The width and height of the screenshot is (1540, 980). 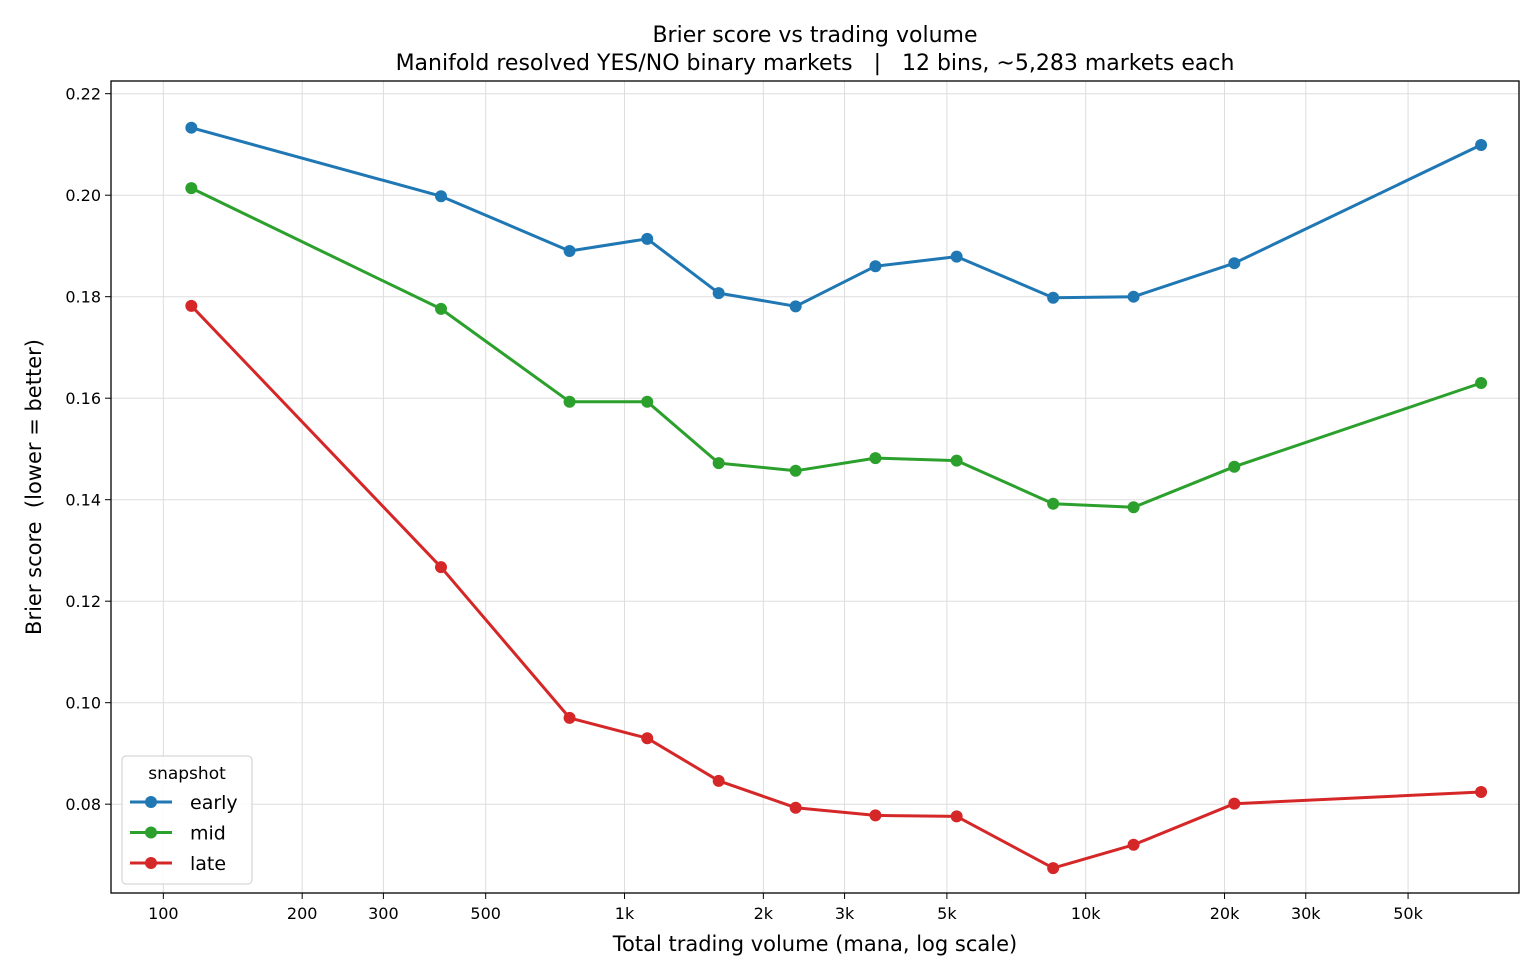 What do you see at coordinates (947, 913) in the screenshot?
I see `x-tick-label: 5k` at bounding box center [947, 913].